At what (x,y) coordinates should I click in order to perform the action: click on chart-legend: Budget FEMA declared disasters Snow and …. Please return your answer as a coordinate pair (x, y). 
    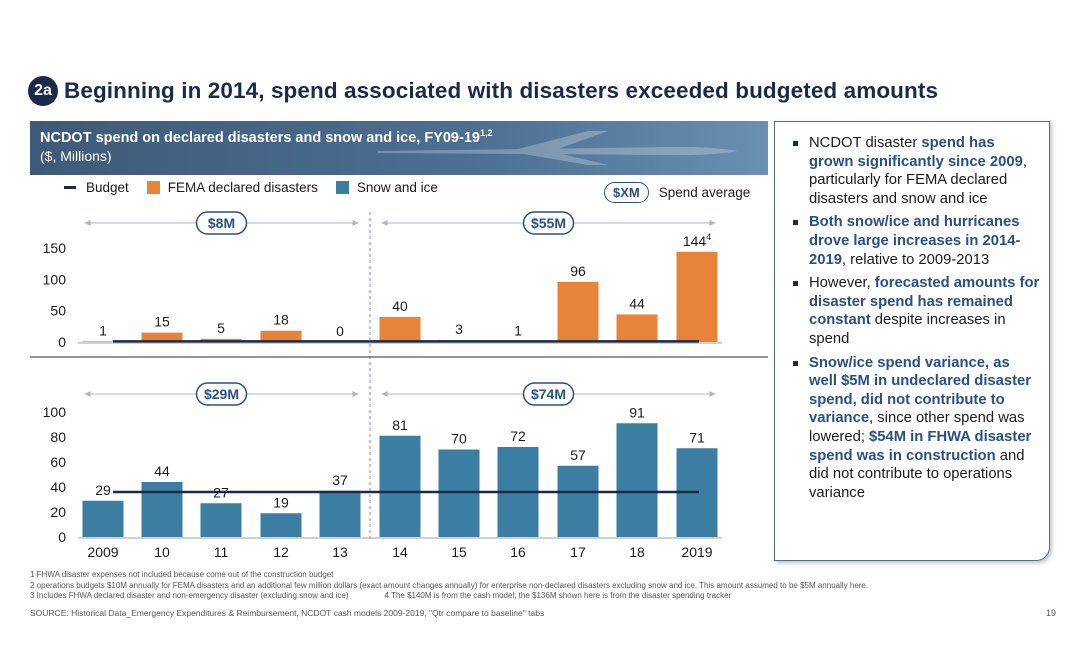
    Looking at the image, I should click on (260, 187).